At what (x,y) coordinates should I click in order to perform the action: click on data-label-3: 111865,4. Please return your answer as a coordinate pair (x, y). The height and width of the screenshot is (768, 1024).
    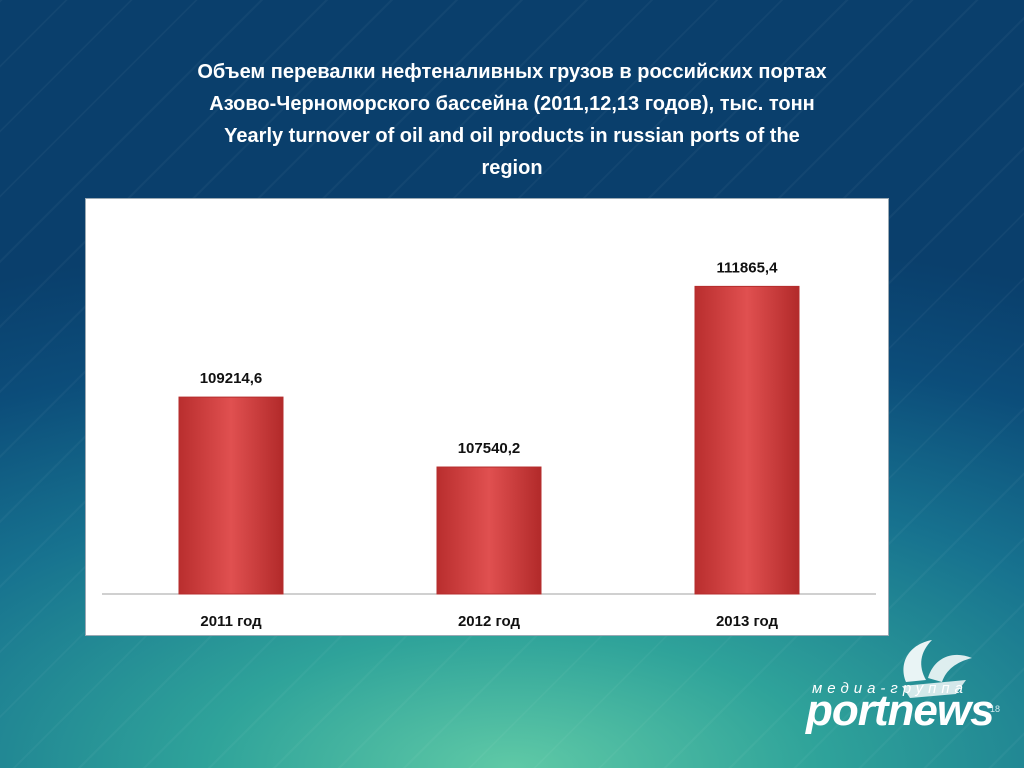
    Looking at the image, I should click on (748, 267).